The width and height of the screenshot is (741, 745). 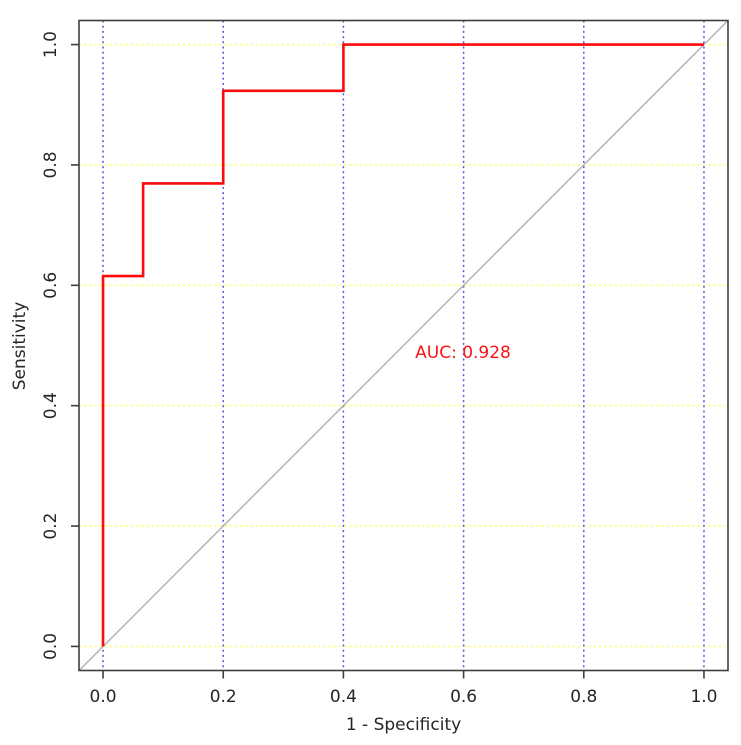 I want to click on y-tick-label: 0.2, so click(x=51, y=526).